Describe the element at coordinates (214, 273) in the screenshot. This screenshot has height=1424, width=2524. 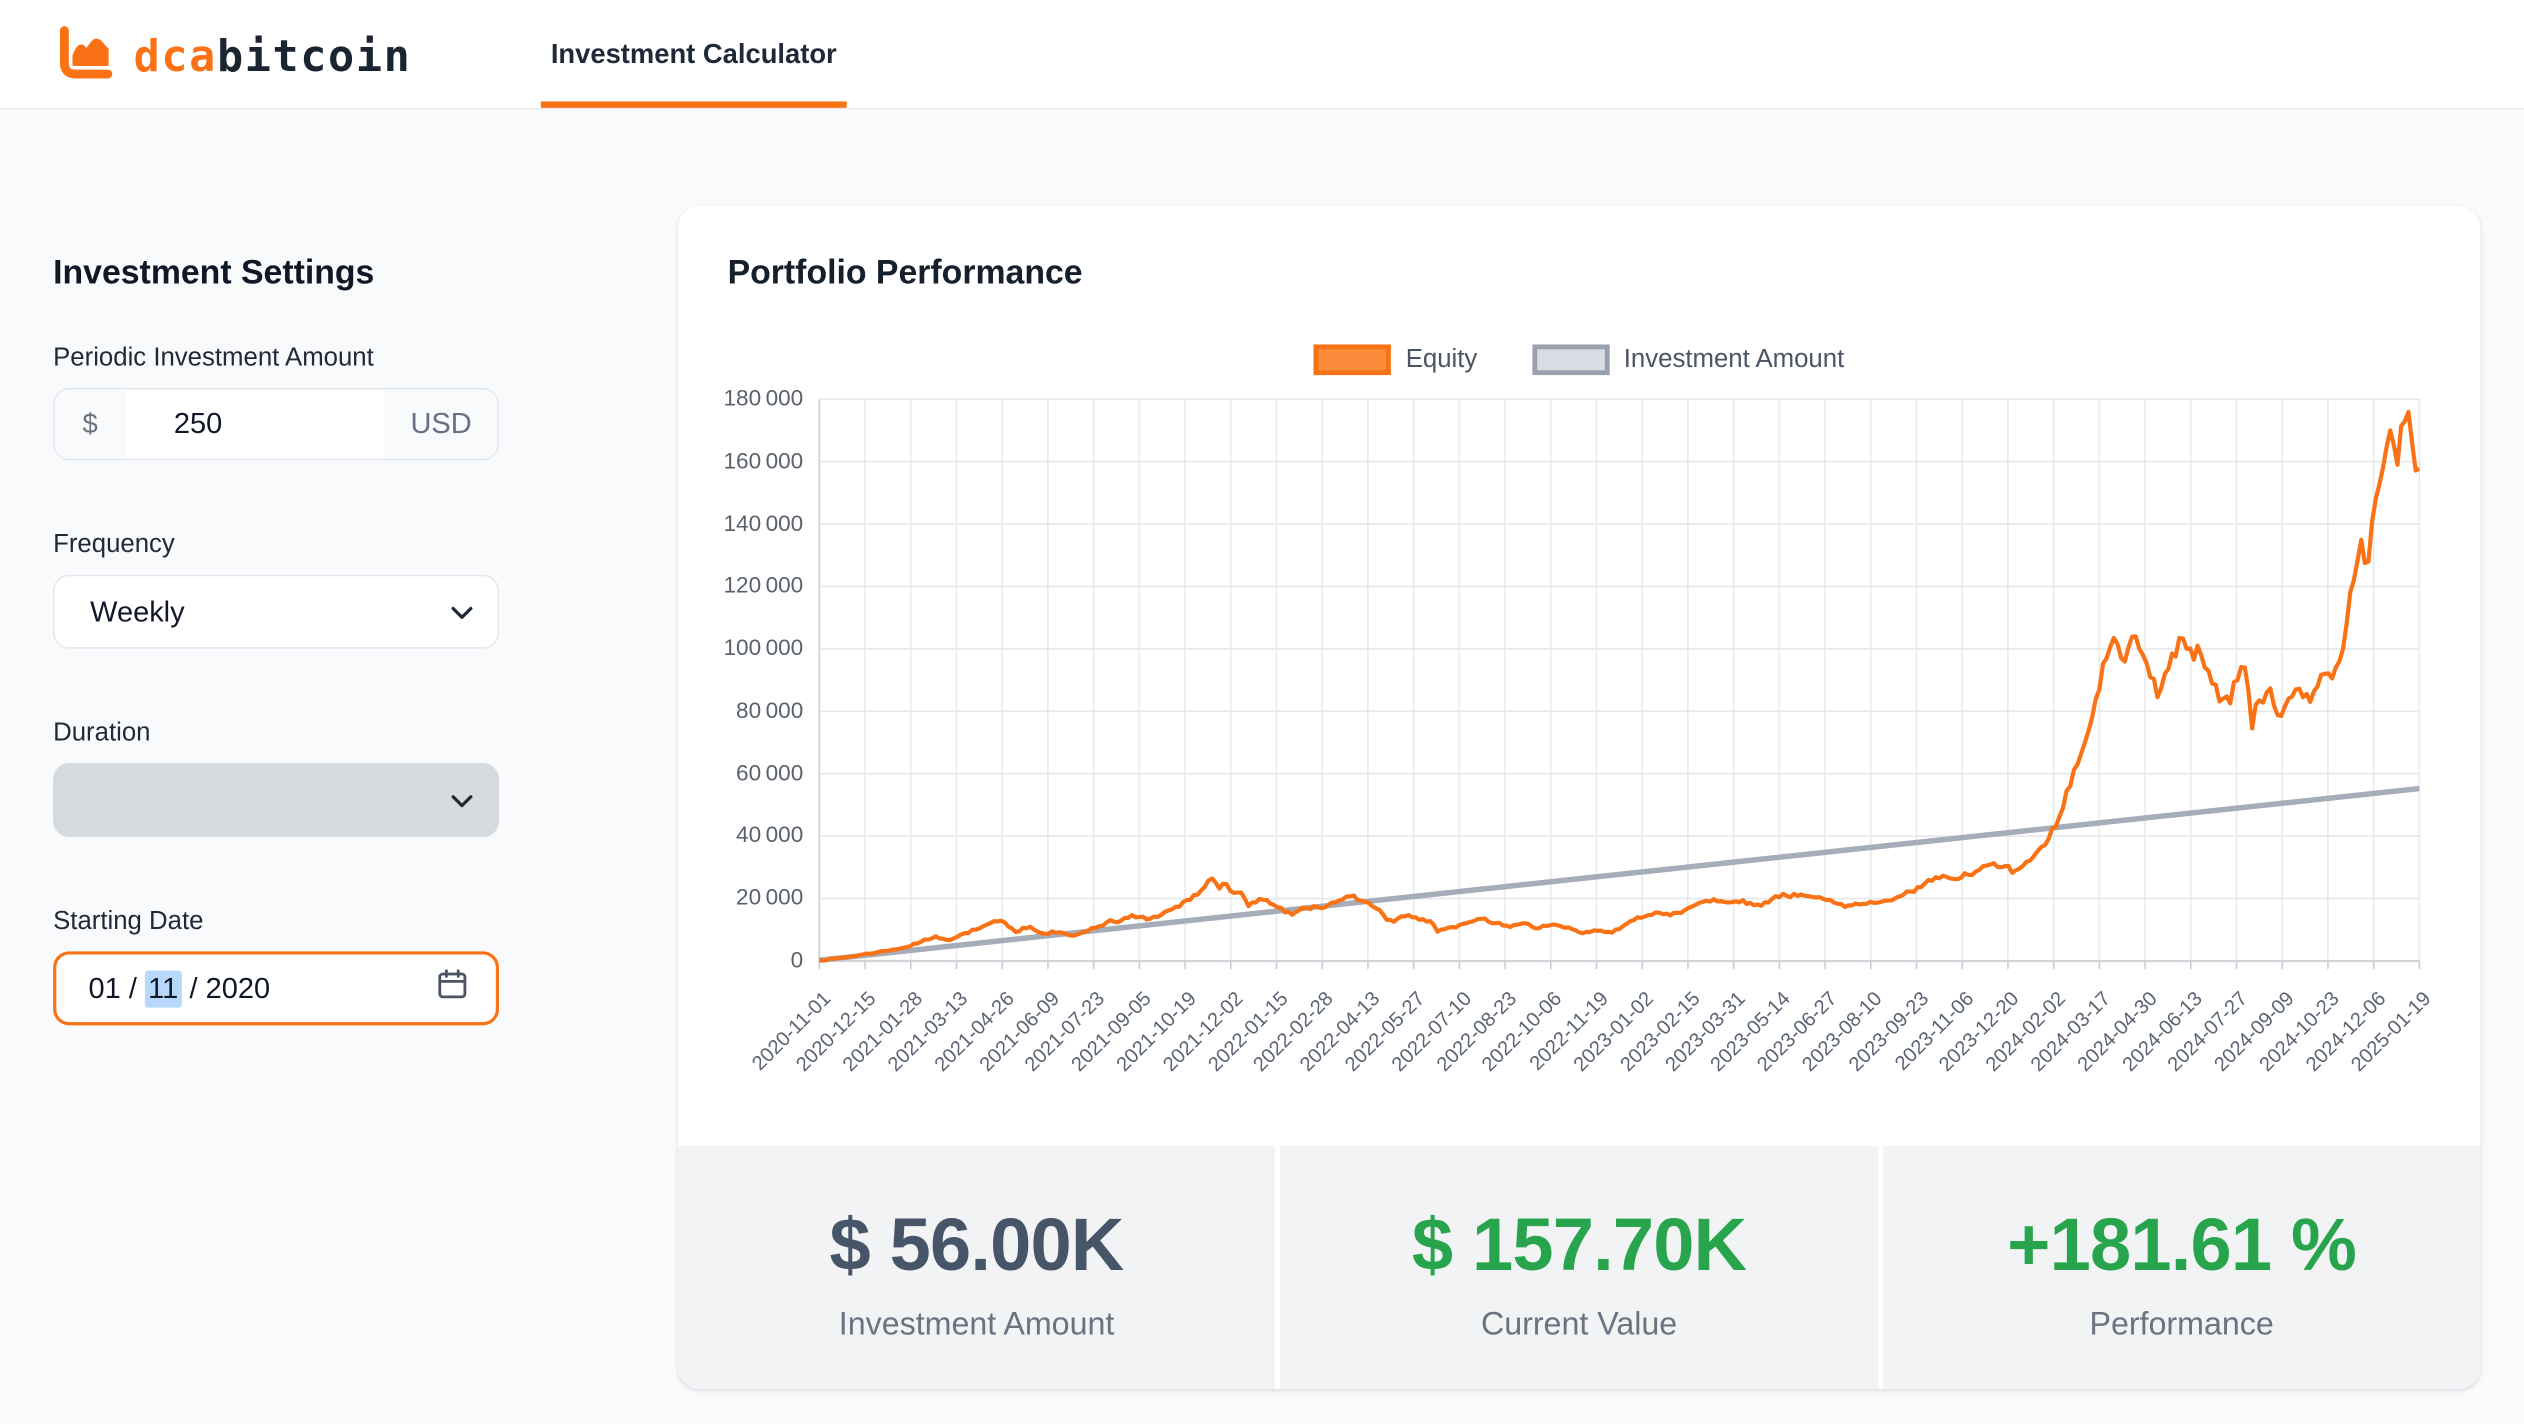
I see `settings-title: Investment Settings` at that location.